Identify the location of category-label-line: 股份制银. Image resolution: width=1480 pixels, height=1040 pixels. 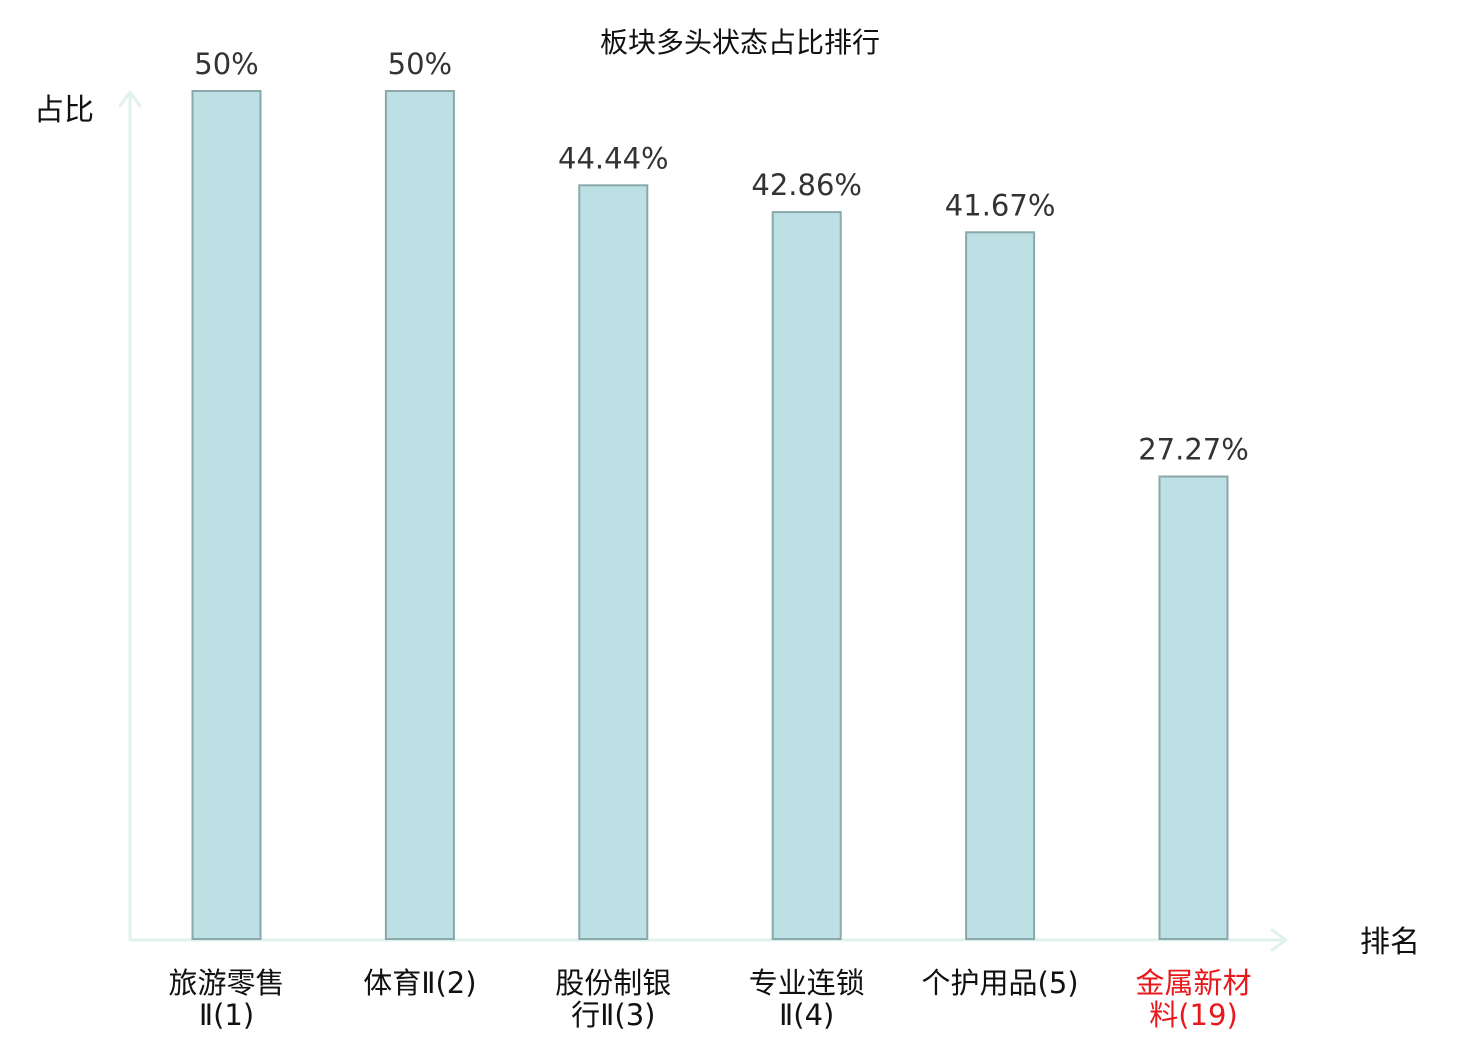
(613, 983).